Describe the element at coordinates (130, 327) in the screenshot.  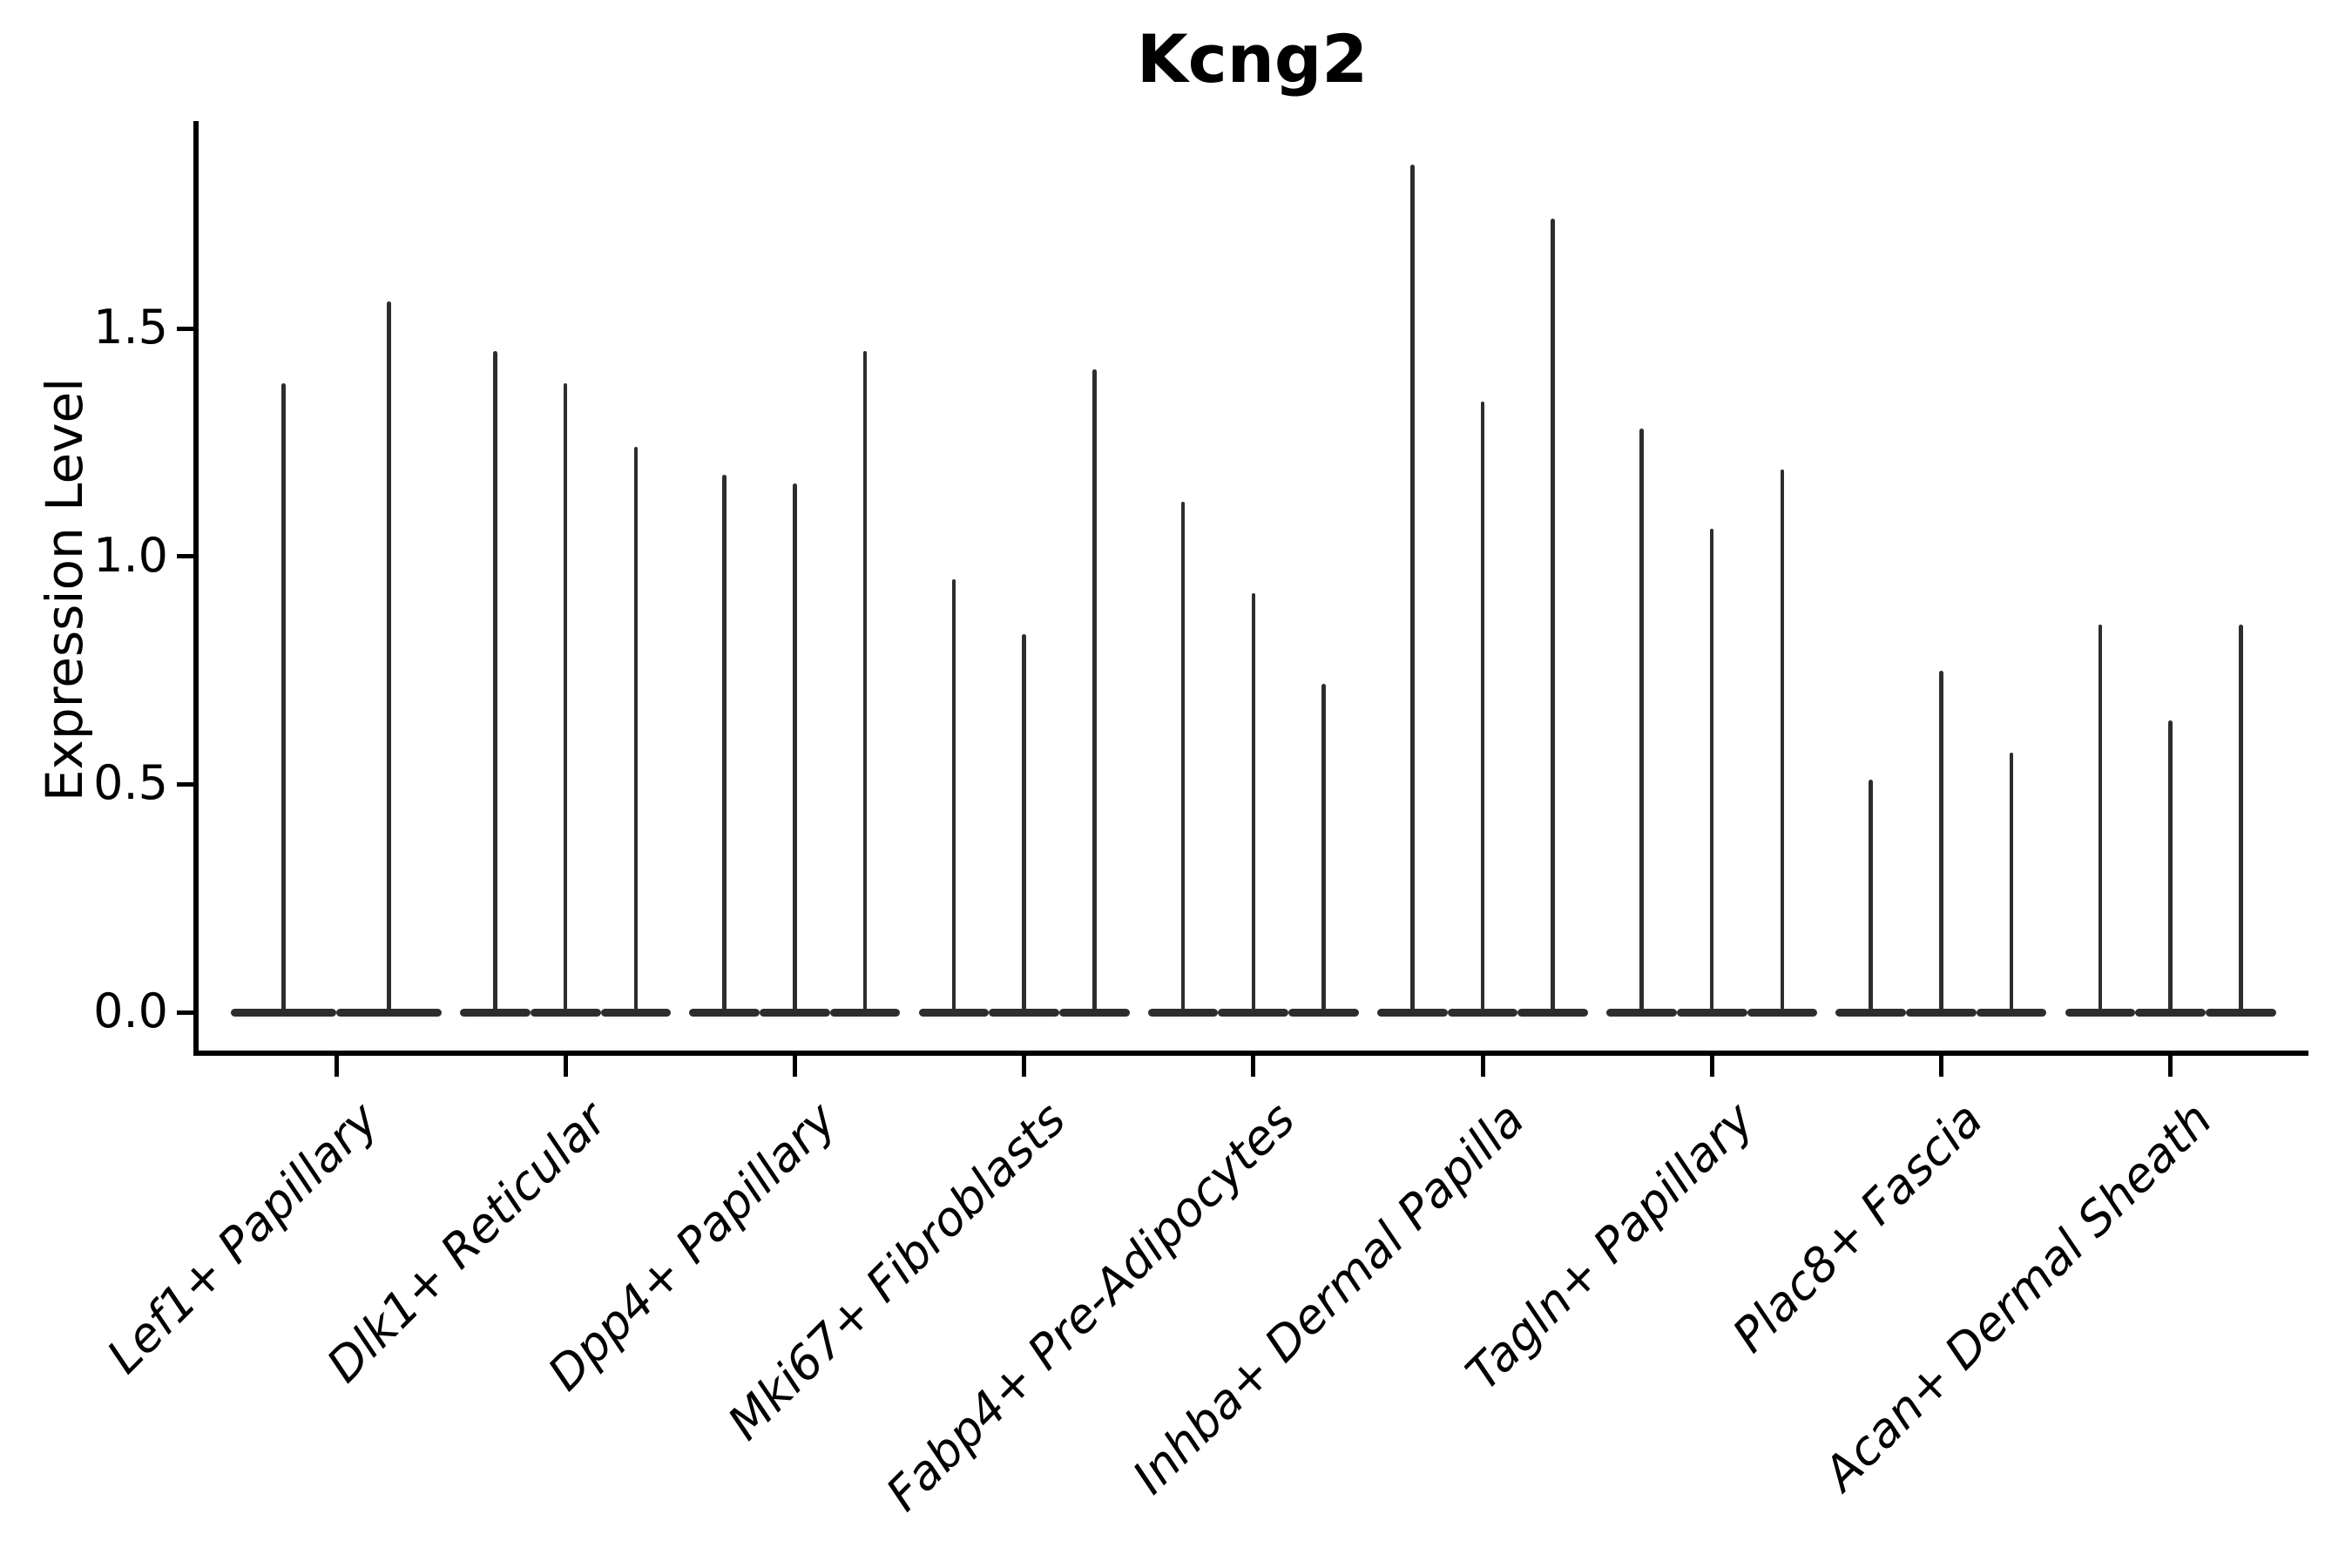
I see `y-tick-label: 1.5` at that location.